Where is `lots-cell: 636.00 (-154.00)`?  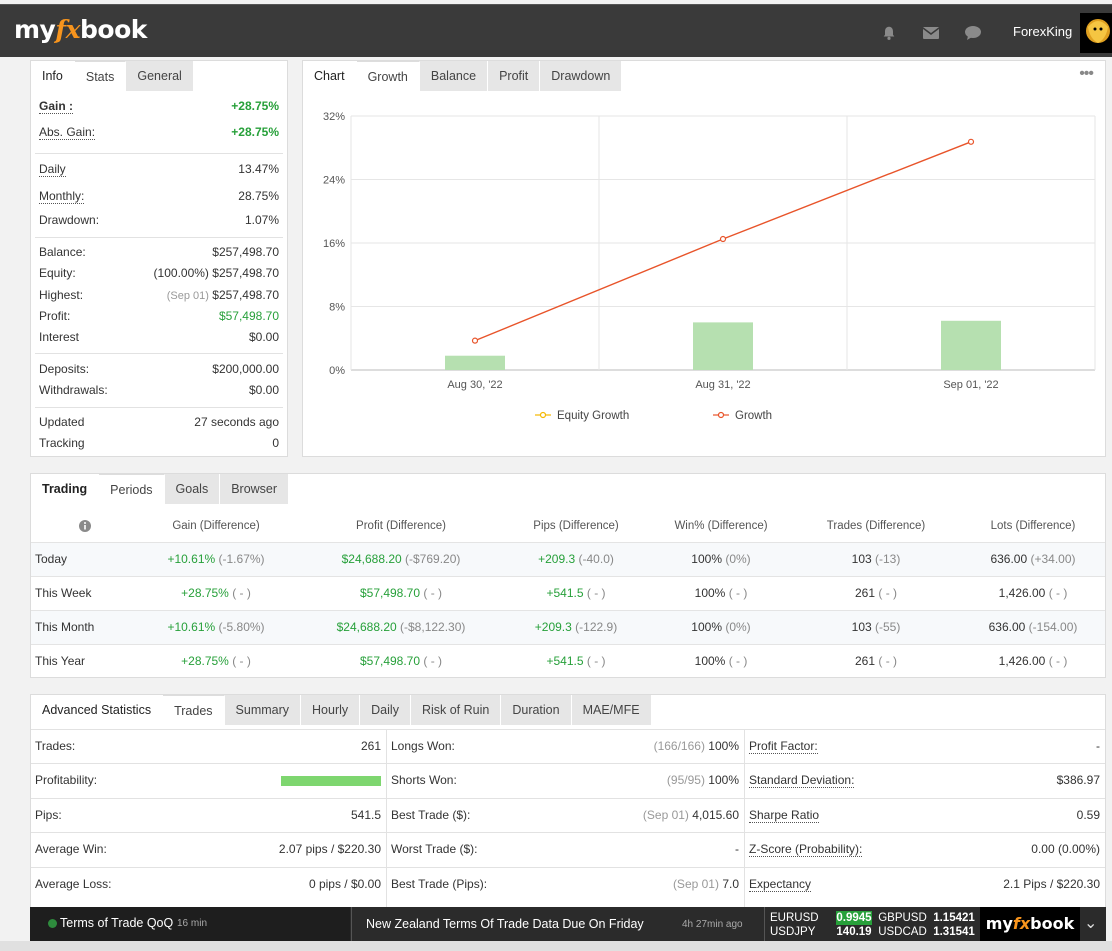
lots-cell: 636.00 (-154.00) is located at coordinates (1033, 626).